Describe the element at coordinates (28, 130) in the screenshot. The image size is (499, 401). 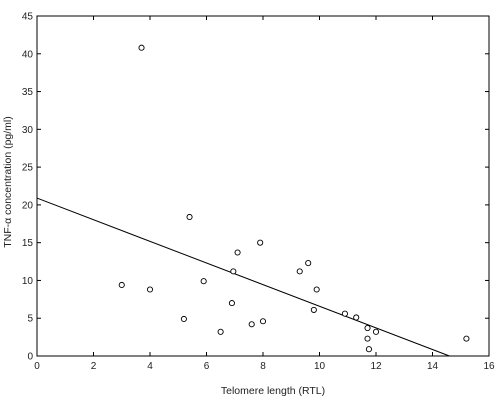
I see `y-tick-label: 30` at that location.